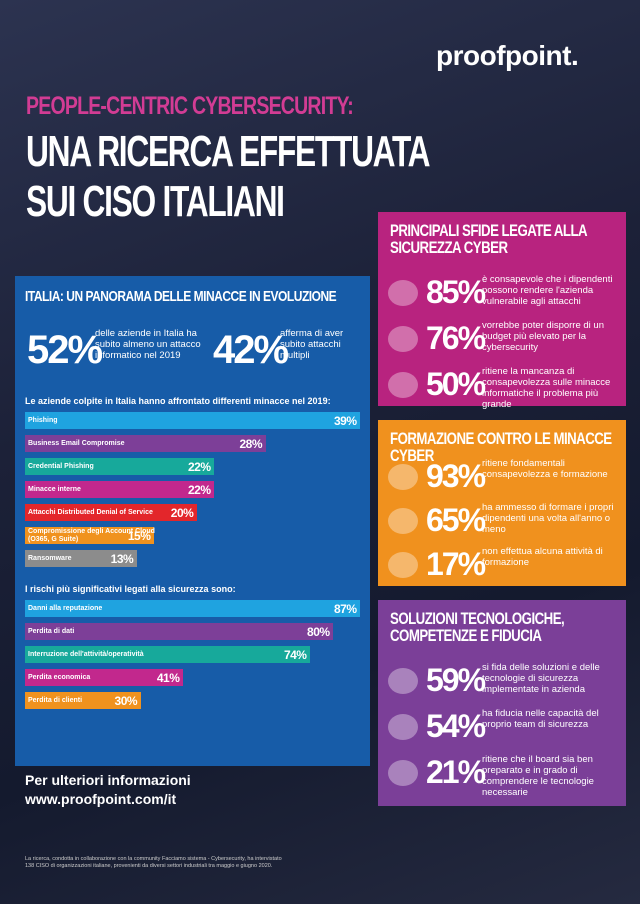 The height and width of the screenshot is (904, 640). Describe the element at coordinates (90, 512) in the screenshot. I see `bar-label: Attacchi Distributed Denial of Service` at that location.